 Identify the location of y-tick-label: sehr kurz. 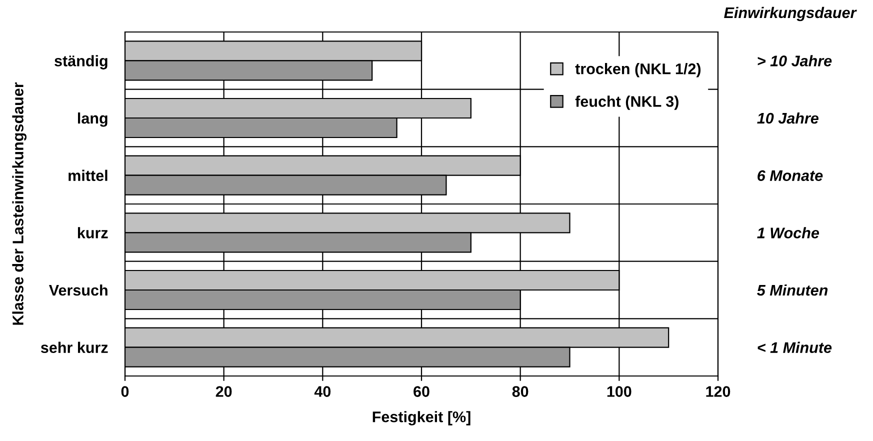
(74, 348).